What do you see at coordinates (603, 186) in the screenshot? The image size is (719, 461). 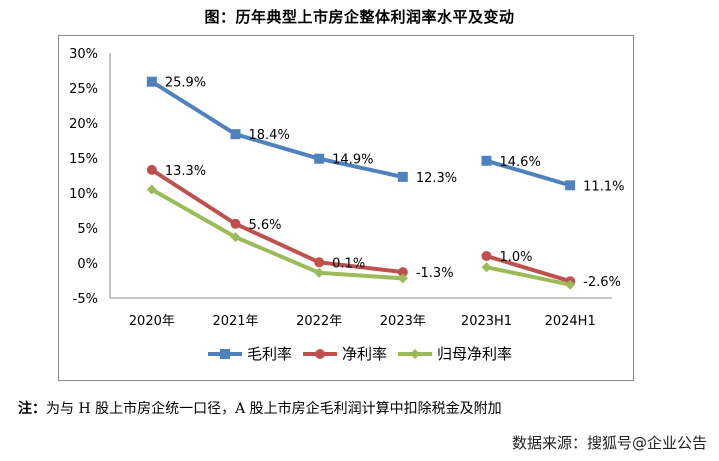 I see `data-label: 11.1%` at bounding box center [603, 186].